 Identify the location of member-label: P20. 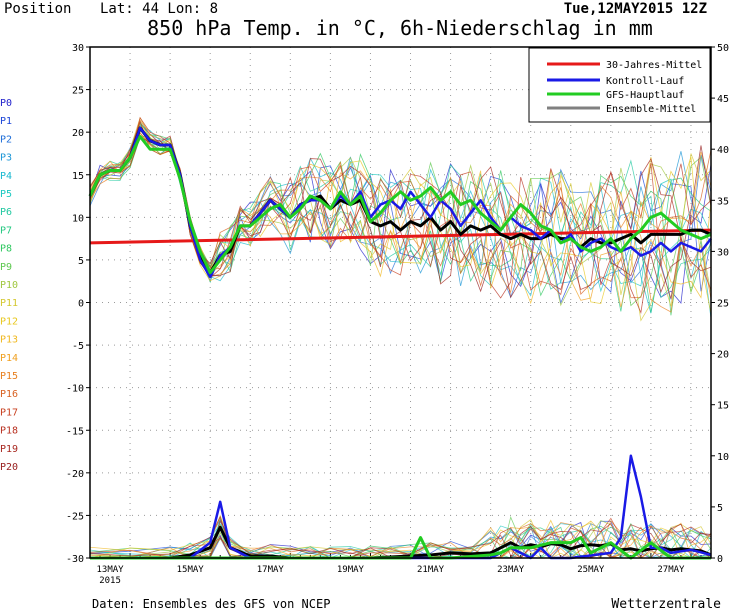
(9, 467).